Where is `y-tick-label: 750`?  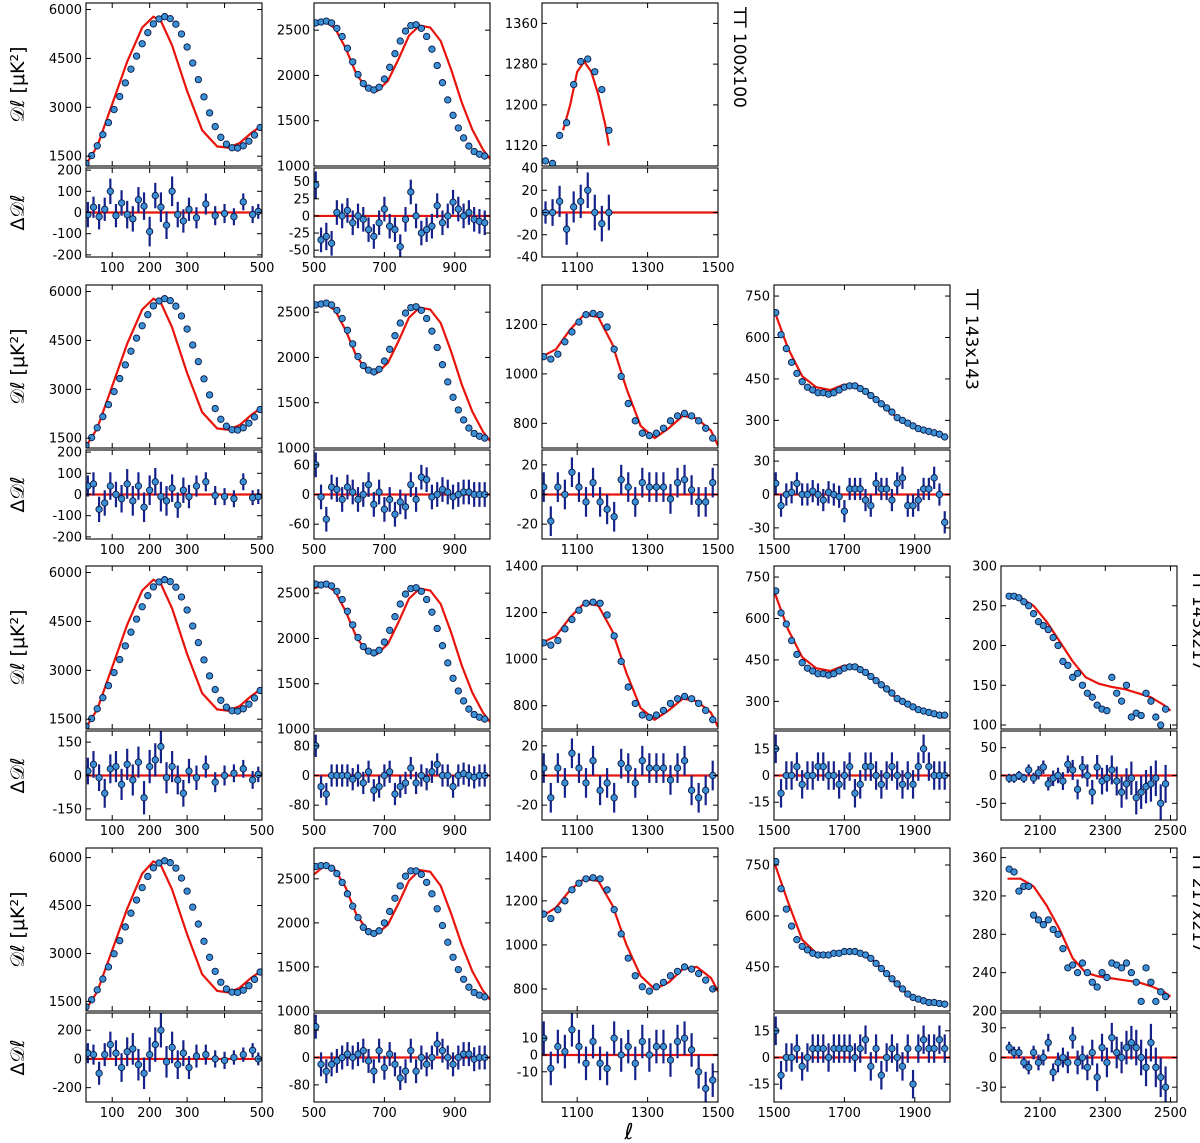
y-tick-label: 750 is located at coordinates (757, 578).